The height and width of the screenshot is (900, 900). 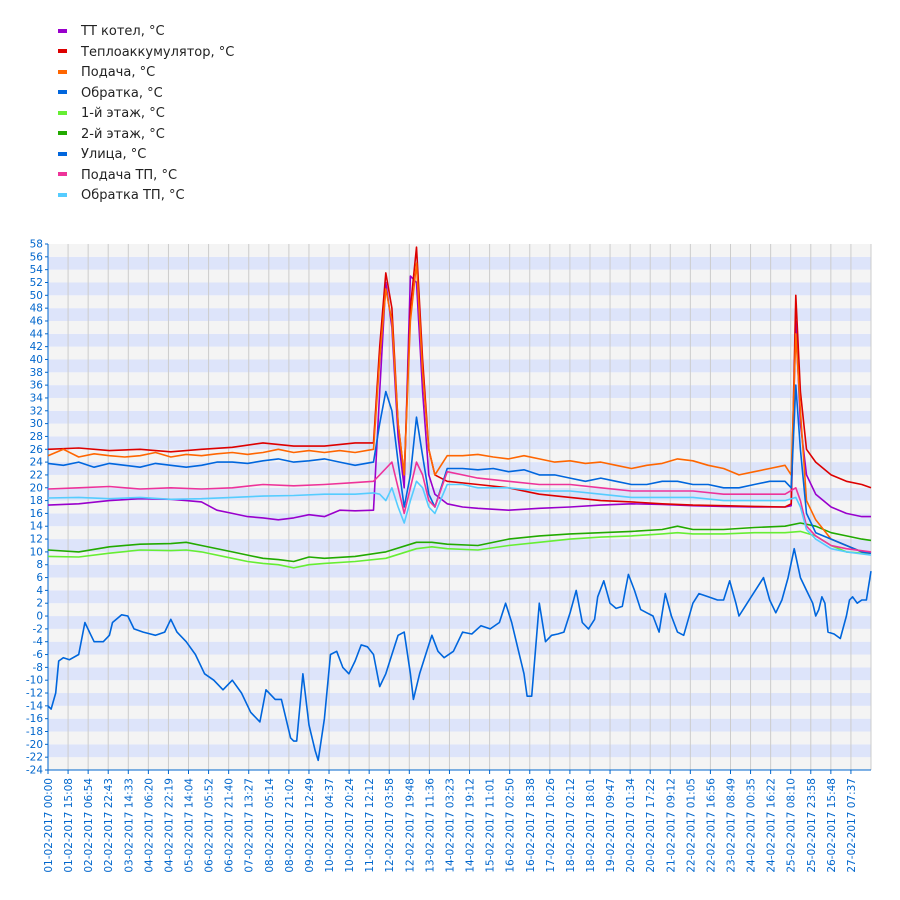 What do you see at coordinates (611, 825) in the screenshot?
I see `x-tick-label: 19-02-2017 09:47` at bounding box center [611, 825].